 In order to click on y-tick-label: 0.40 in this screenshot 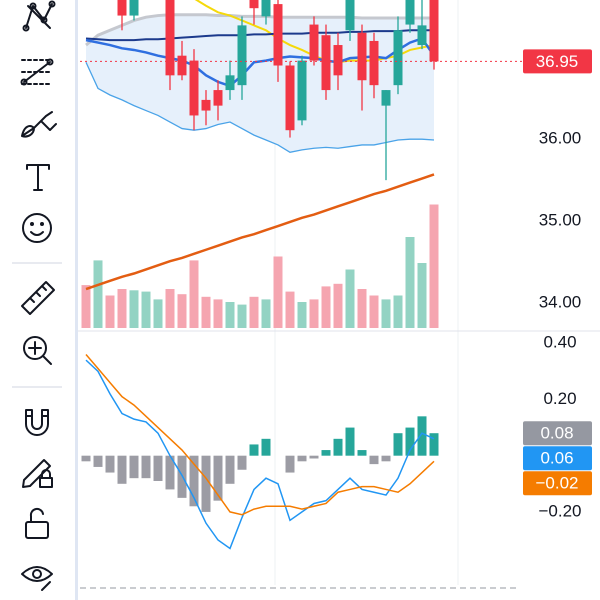, I will do `click(559, 342)`.